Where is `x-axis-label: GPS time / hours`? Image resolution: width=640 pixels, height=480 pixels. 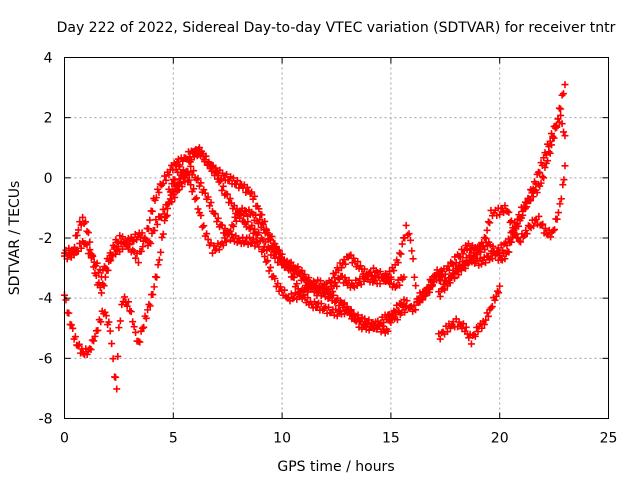
x-axis-label: GPS time / hours is located at coordinates (335, 467).